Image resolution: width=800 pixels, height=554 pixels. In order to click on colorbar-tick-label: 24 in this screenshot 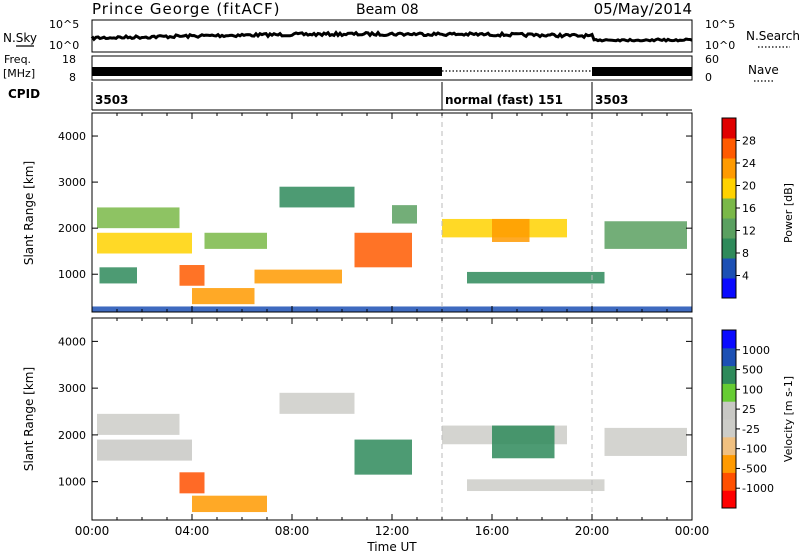, I will do `click(749, 163)`.